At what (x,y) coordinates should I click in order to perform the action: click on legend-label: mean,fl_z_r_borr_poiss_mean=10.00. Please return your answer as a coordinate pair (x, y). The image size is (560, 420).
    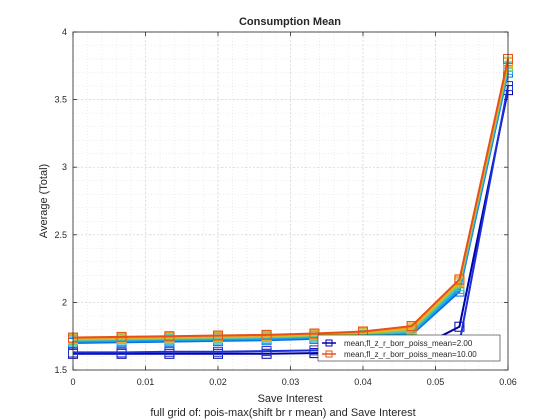
    Looking at the image, I should click on (410, 354).